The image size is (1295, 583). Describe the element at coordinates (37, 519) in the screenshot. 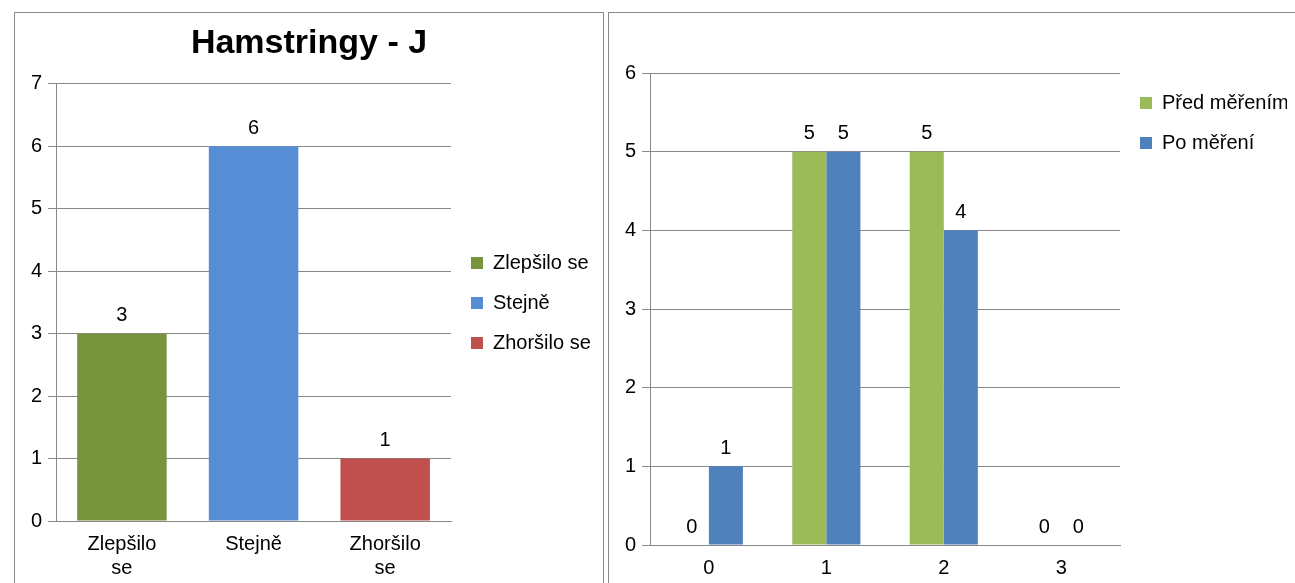

I see `y-tick-label: 0` at that location.